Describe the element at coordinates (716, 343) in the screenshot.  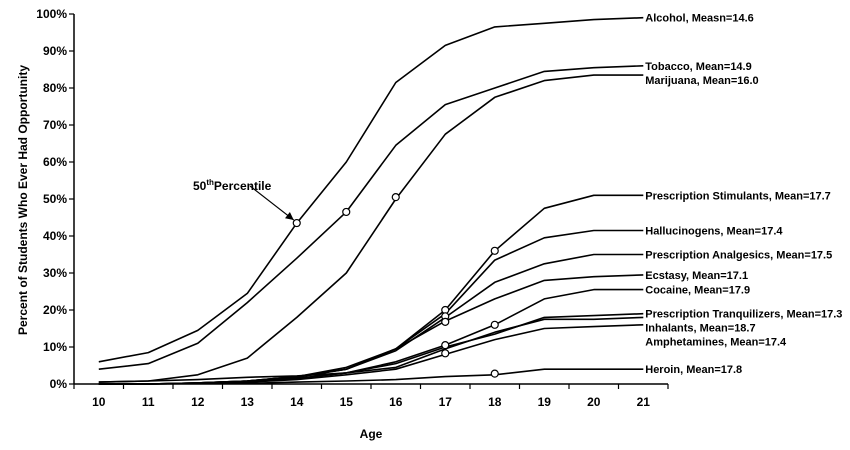
I see `series-label: Amphetamines, Mean=17.4` at that location.